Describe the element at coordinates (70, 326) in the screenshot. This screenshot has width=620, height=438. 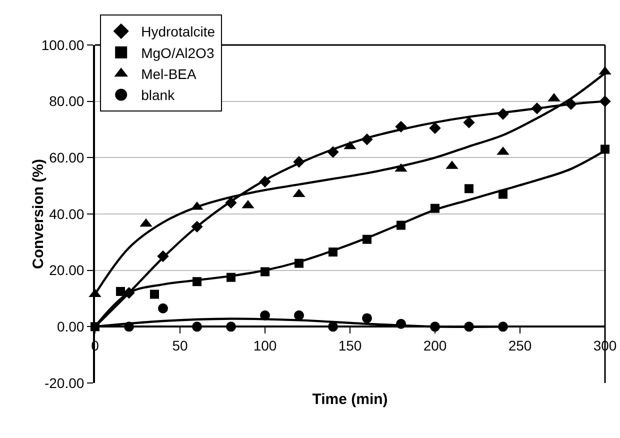
I see `y-tick-label: 0.00` at that location.